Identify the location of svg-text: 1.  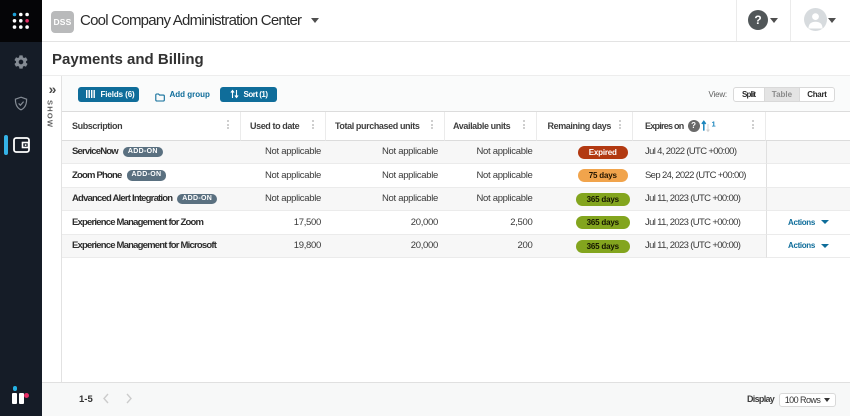
(713, 123).